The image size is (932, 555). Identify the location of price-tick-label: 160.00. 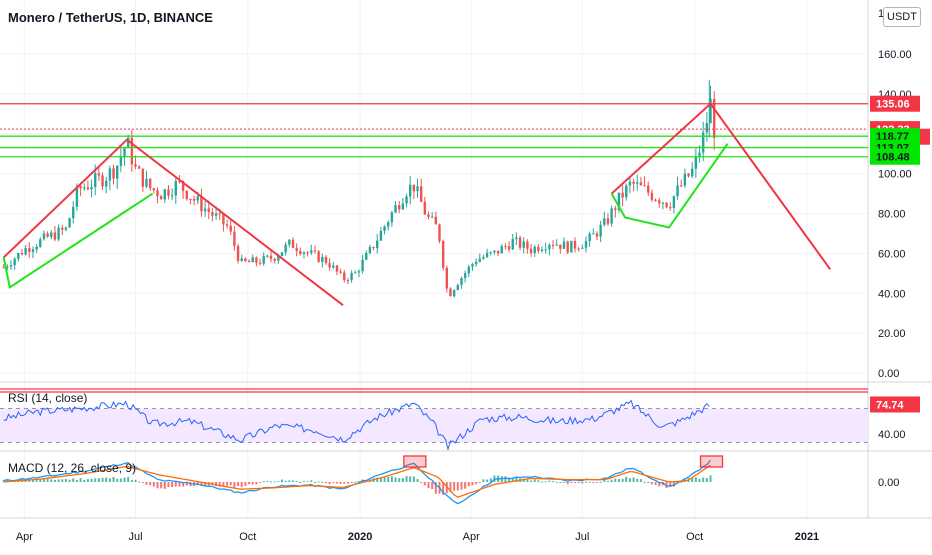
(895, 55).